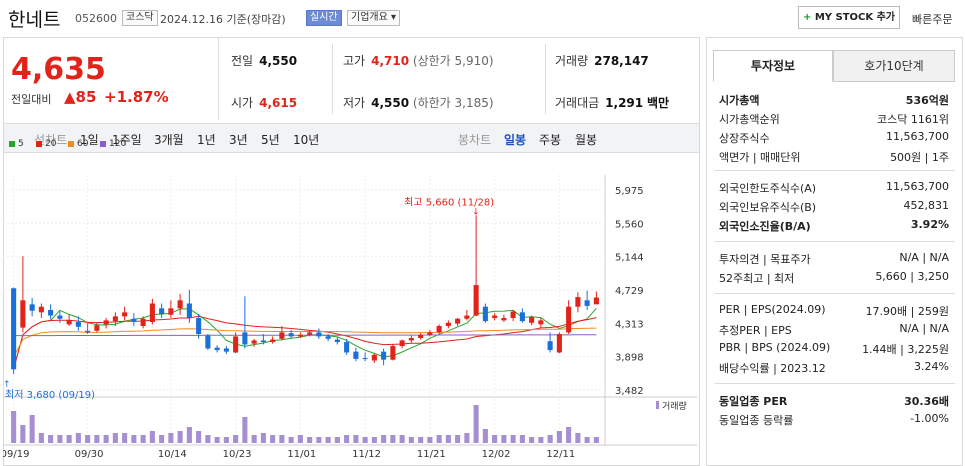 This screenshot has width=965, height=466. I want to click on prev-close: 전일 4,550, so click(264, 60).